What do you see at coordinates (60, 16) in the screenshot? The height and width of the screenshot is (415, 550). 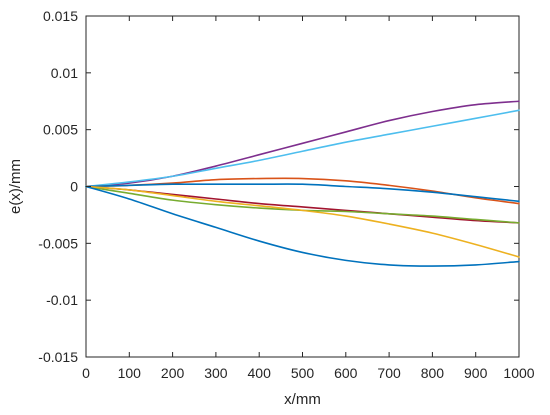 I see `y-tick-label: 0.015` at bounding box center [60, 16].